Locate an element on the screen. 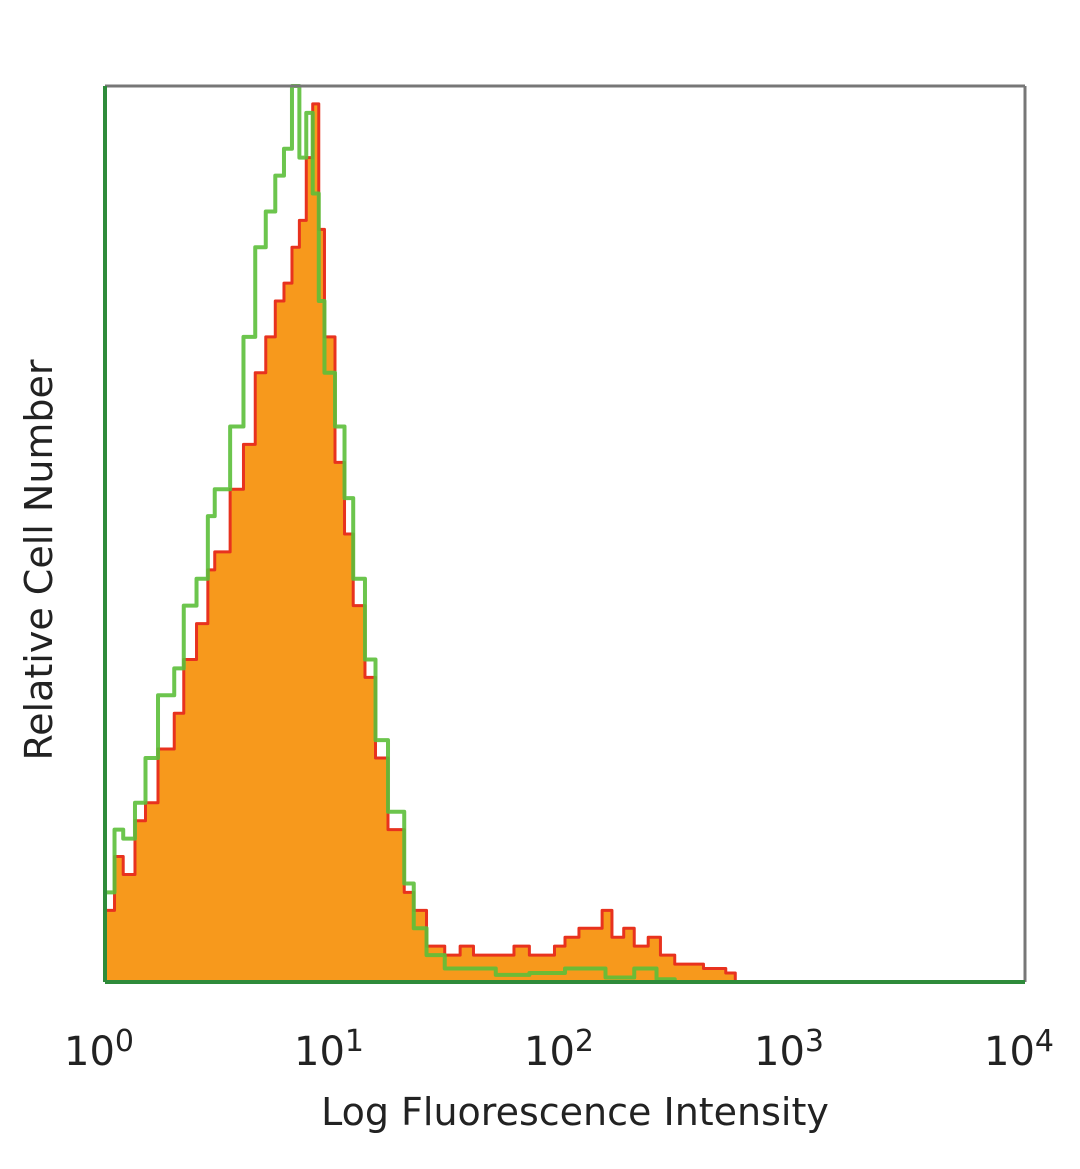 This screenshot has height=1169, width=1080. x-axis-label: Log Fluorescence Intensity is located at coordinates (575, 1112).